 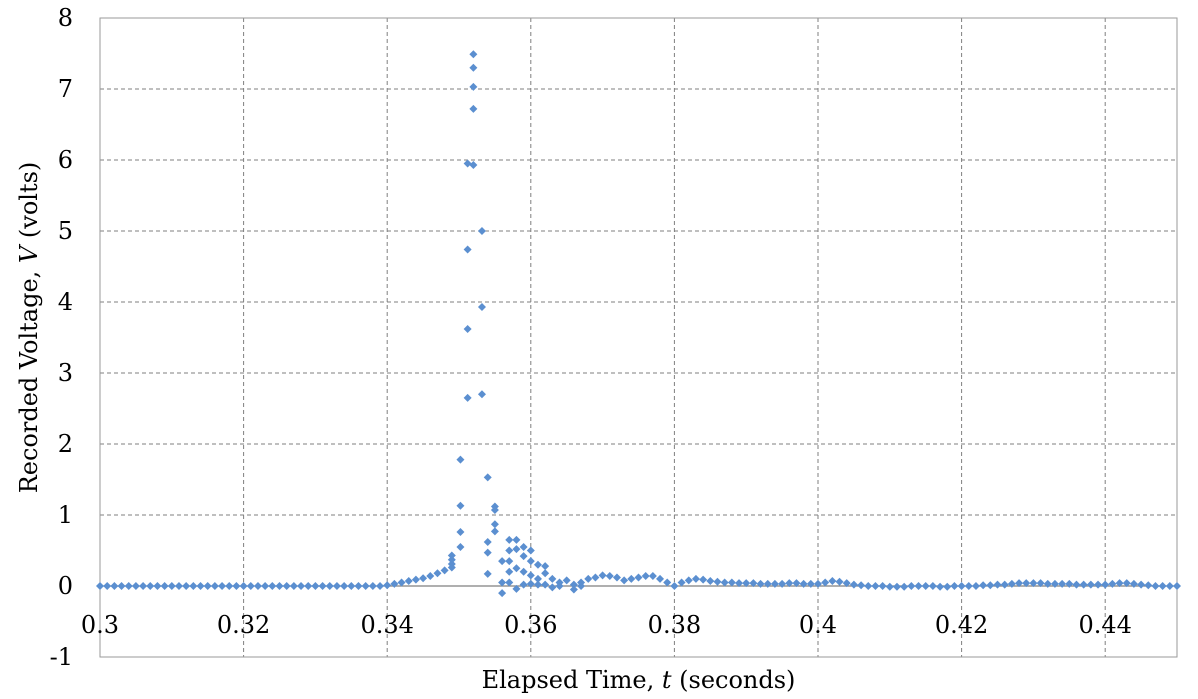 I want to click on y-tick-label: 8, so click(x=65, y=18).